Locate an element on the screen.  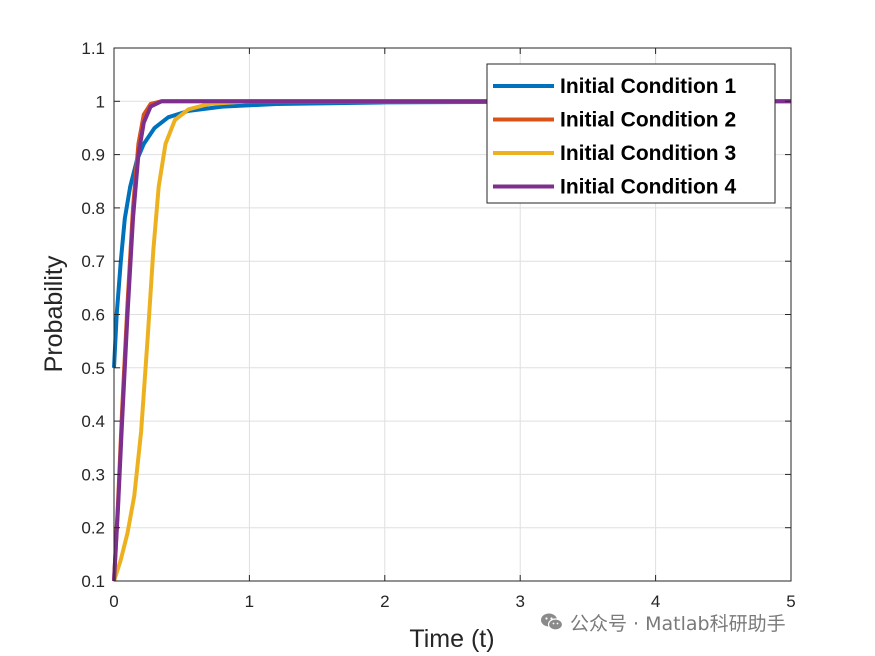
y-tick-label: 0.1 is located at coordinates (93, 581).